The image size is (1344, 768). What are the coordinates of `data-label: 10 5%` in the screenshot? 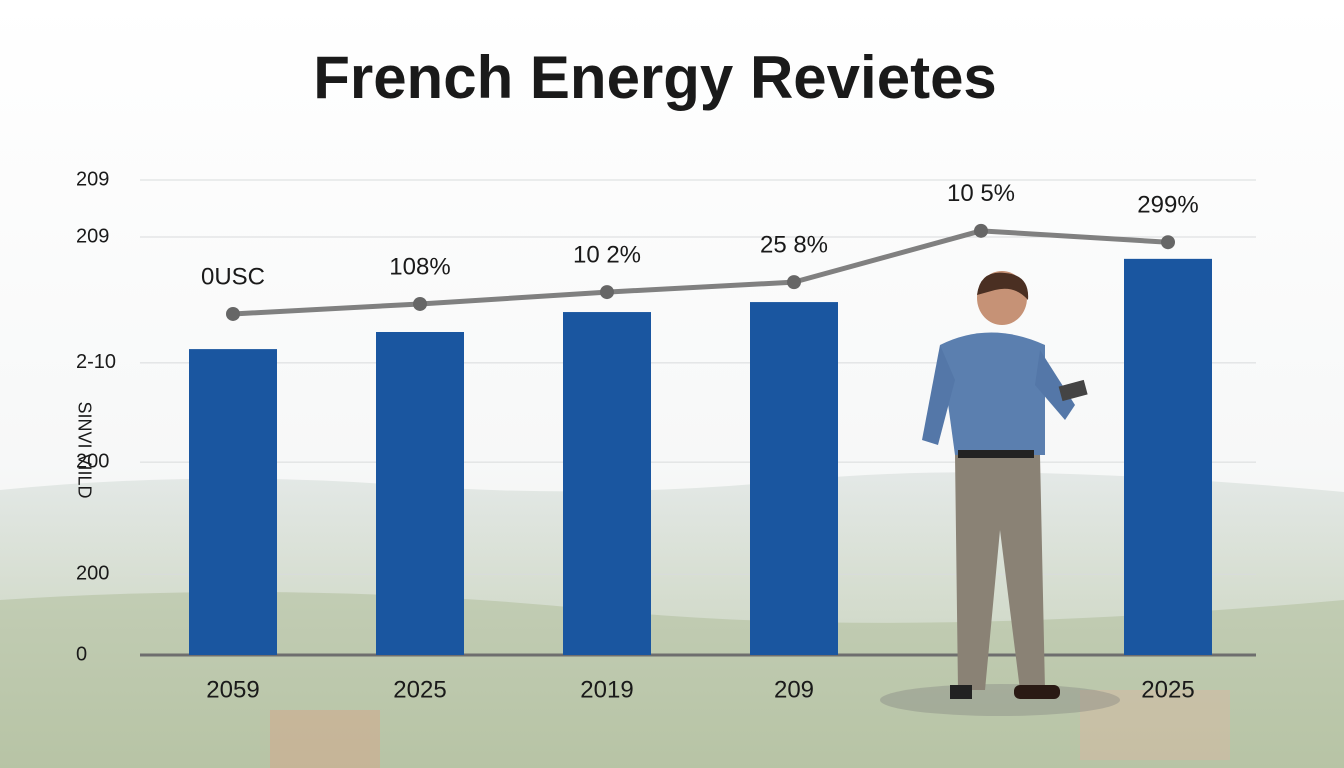 It's located at (981, 193).